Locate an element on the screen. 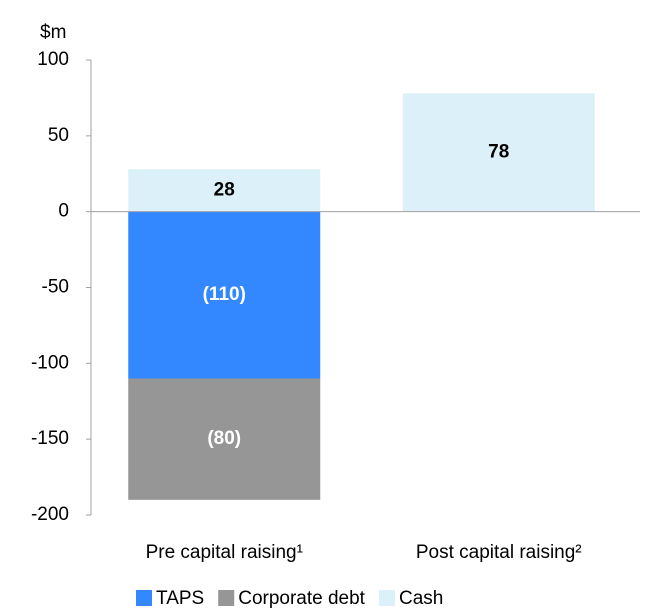 This screenshot has width=647, height=611. y-tick-label: -100 is located at coordinates (50, 362).